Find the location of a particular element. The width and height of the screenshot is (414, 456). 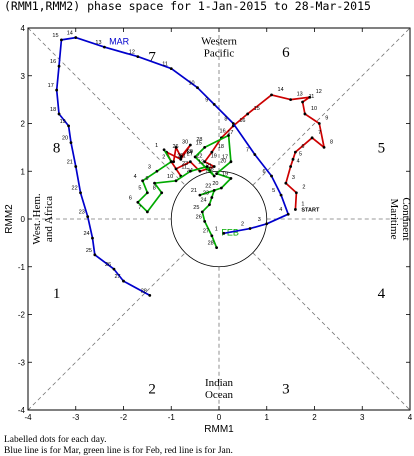

day-label: 28 is located at coordinates (211, 244).